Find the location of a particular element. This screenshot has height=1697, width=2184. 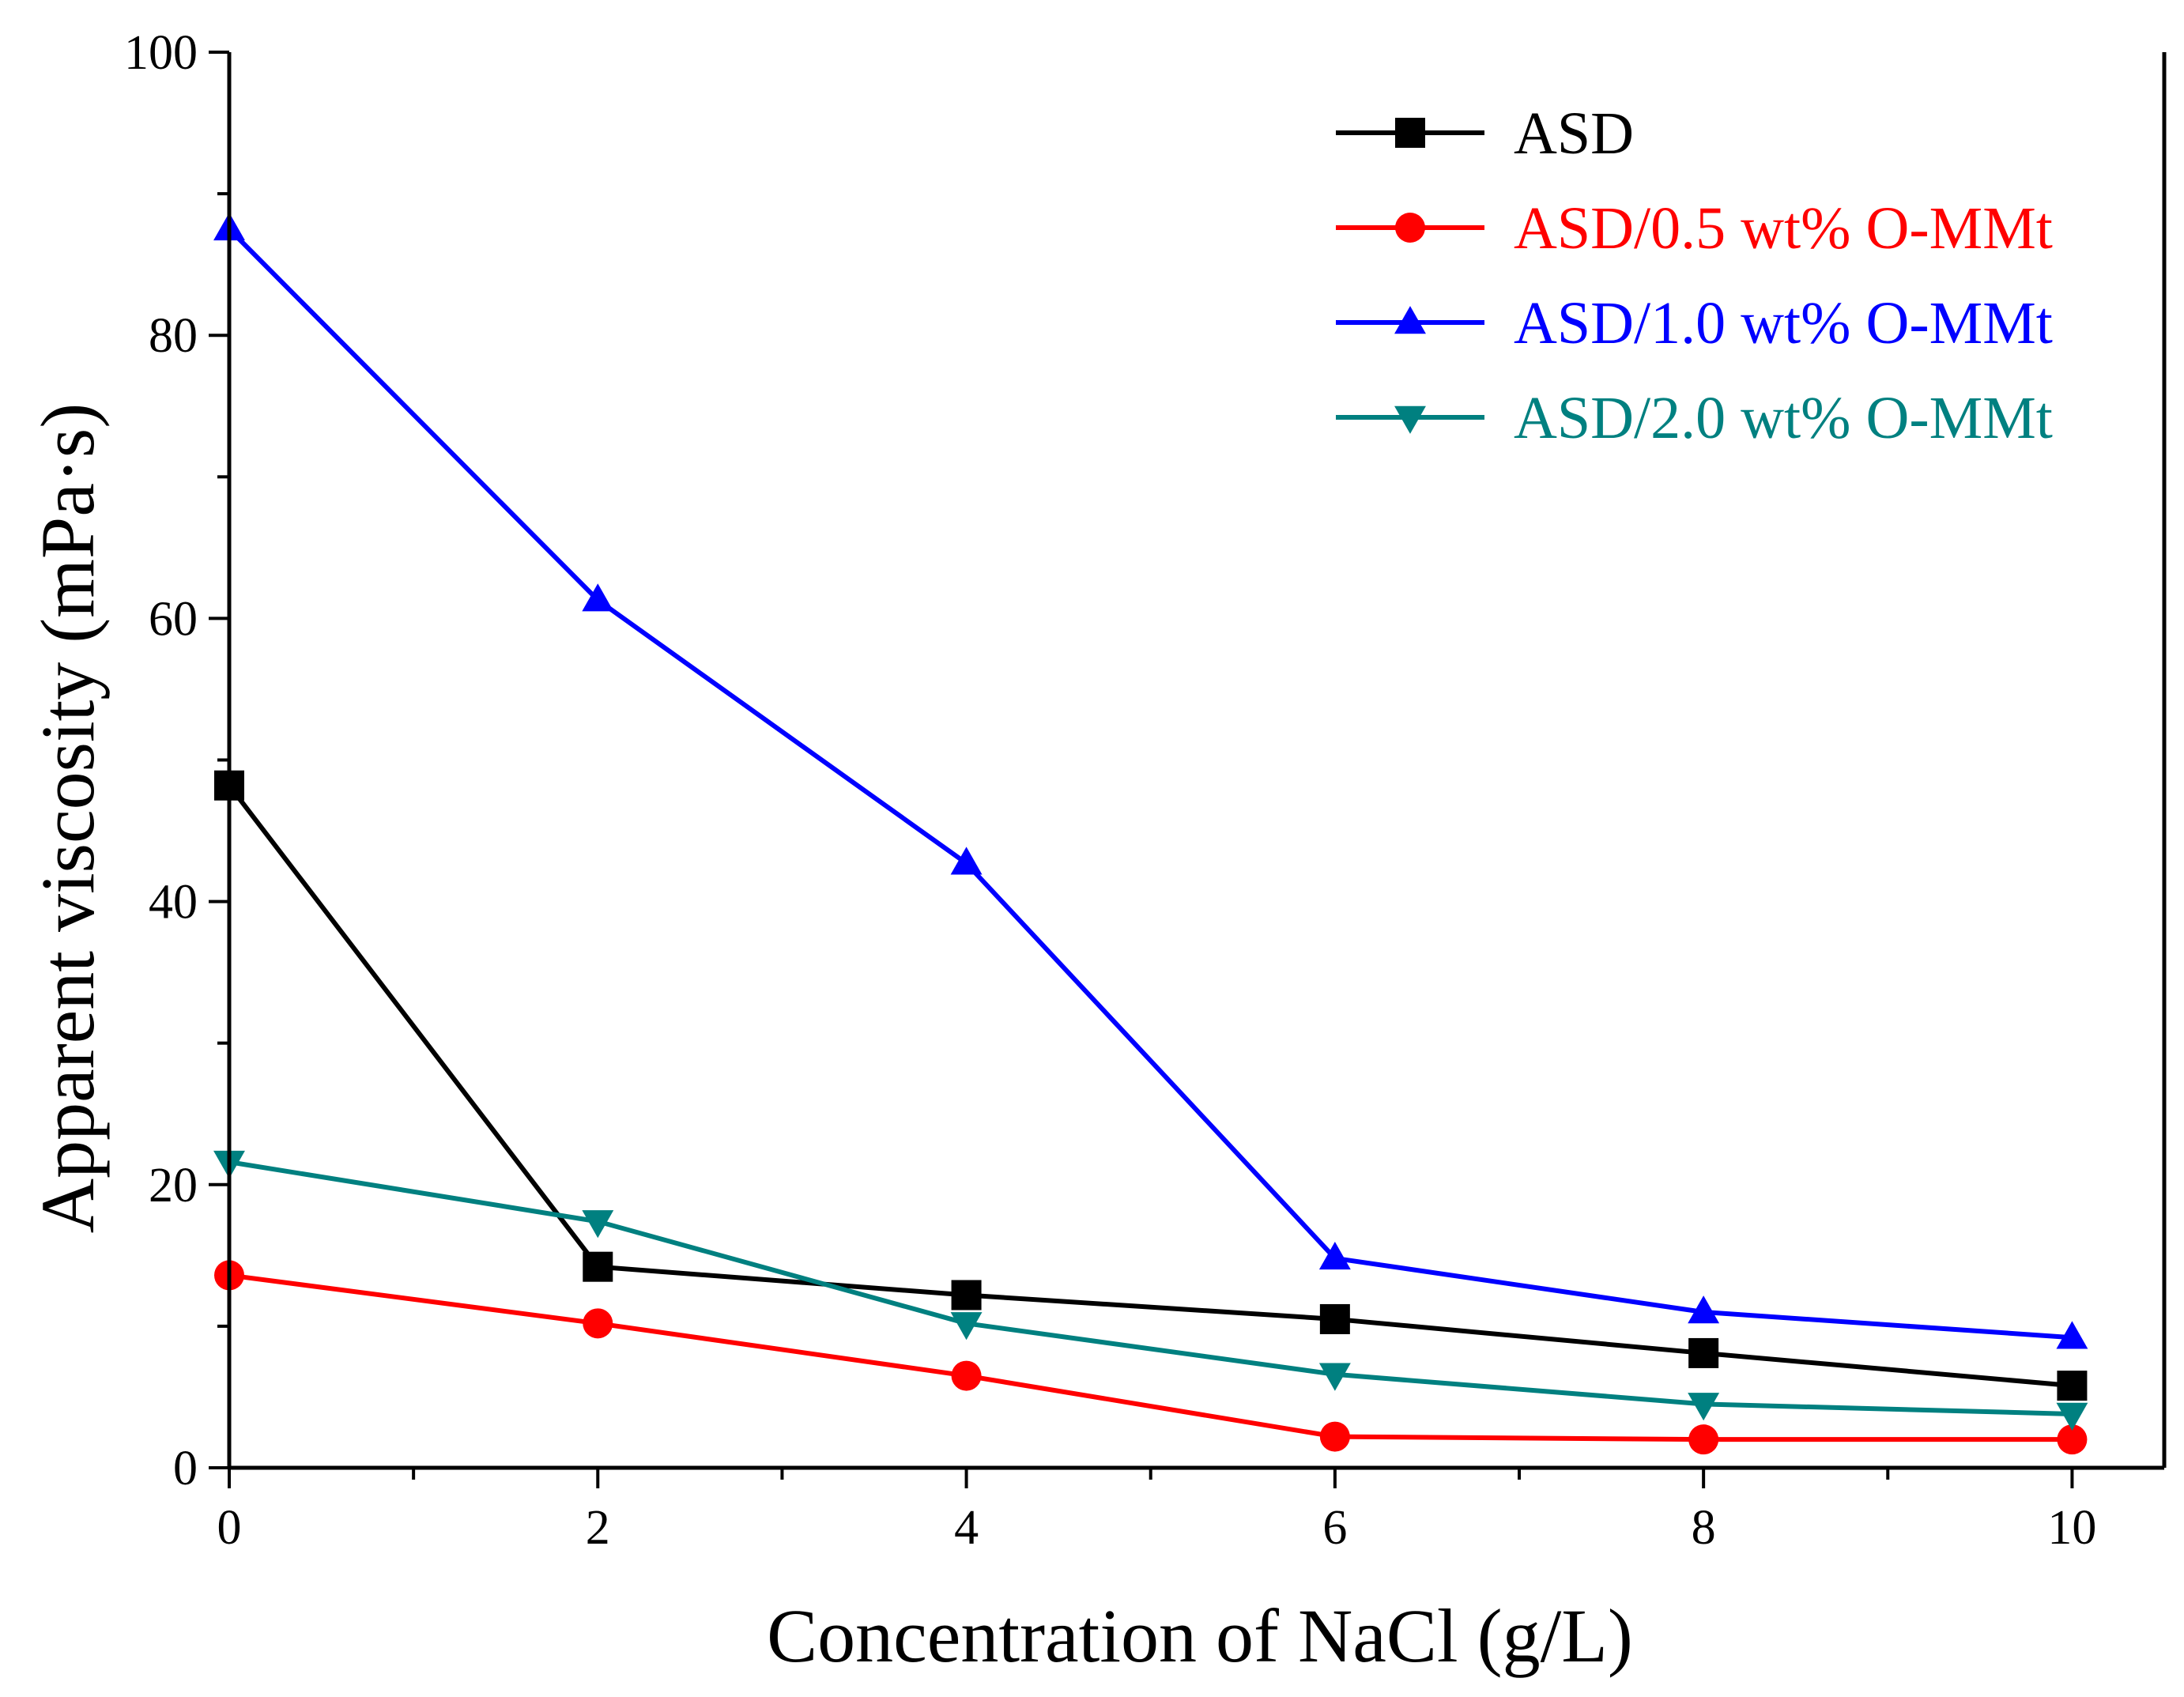

x-axis-label: Concentration of NaCl (g/L) is located at coordinates (1200, 1635).